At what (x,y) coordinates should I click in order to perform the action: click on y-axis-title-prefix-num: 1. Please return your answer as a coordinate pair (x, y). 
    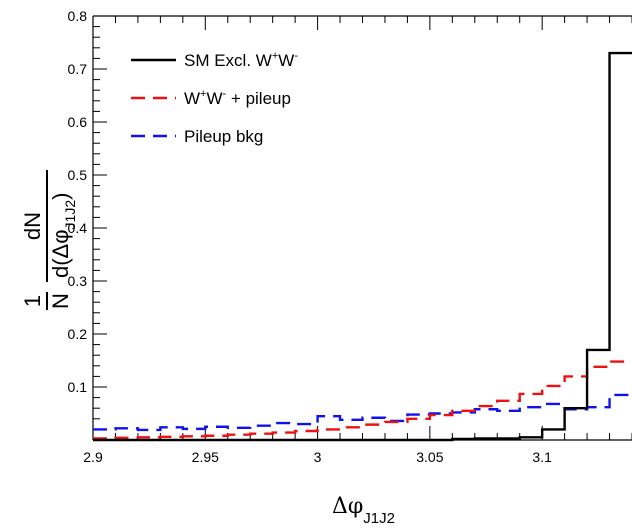
    Looking at the image, I should click on (32, 301).